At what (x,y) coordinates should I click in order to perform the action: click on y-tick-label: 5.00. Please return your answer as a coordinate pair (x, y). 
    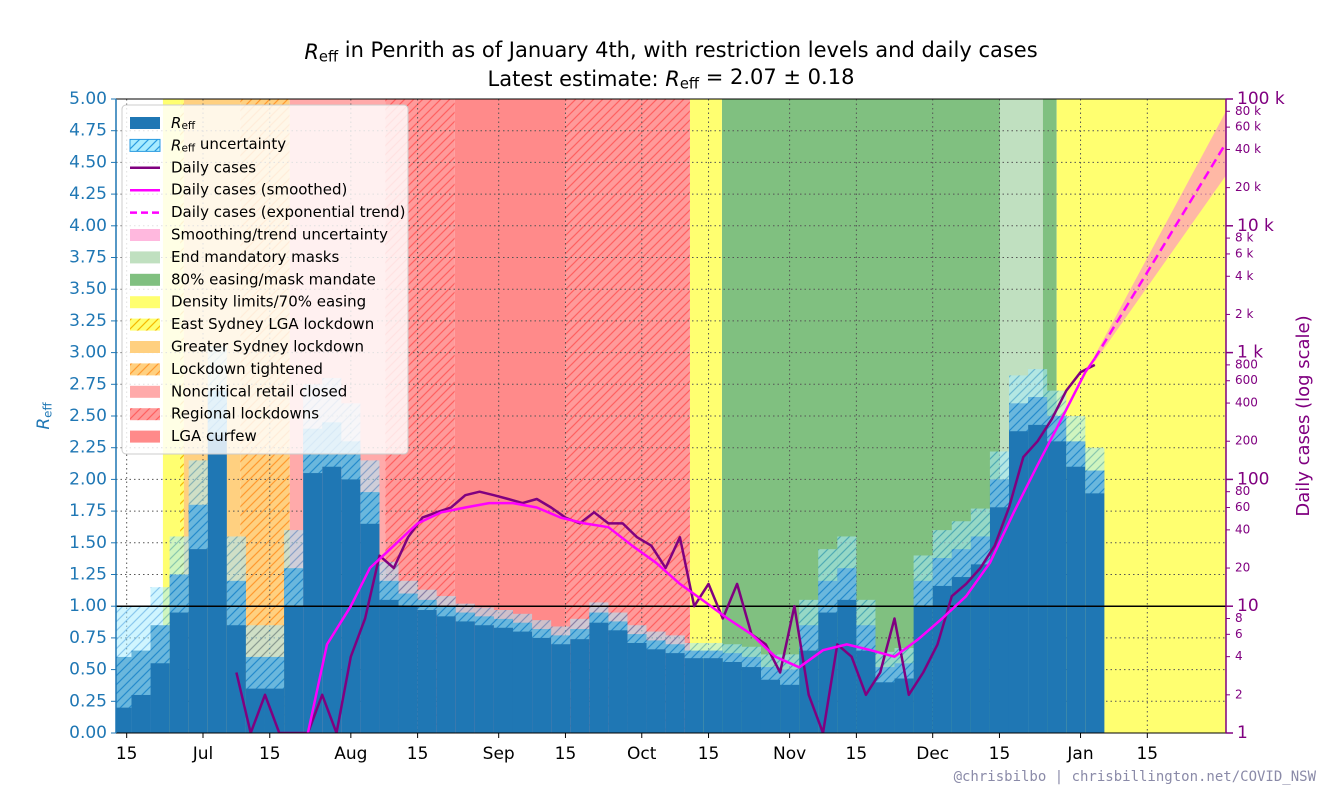
    Looking at the image, I should click on (88, 99).